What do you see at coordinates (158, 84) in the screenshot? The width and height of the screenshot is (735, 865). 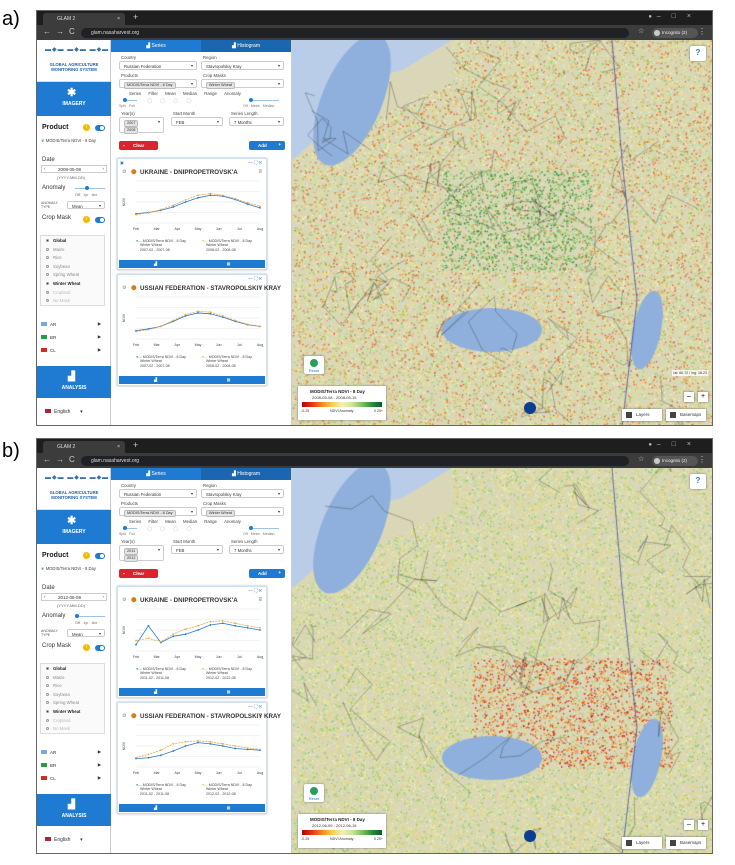 I see `products-select: MODIS/Terra NDVI - 8 Day` at bounding box center [158, 84].